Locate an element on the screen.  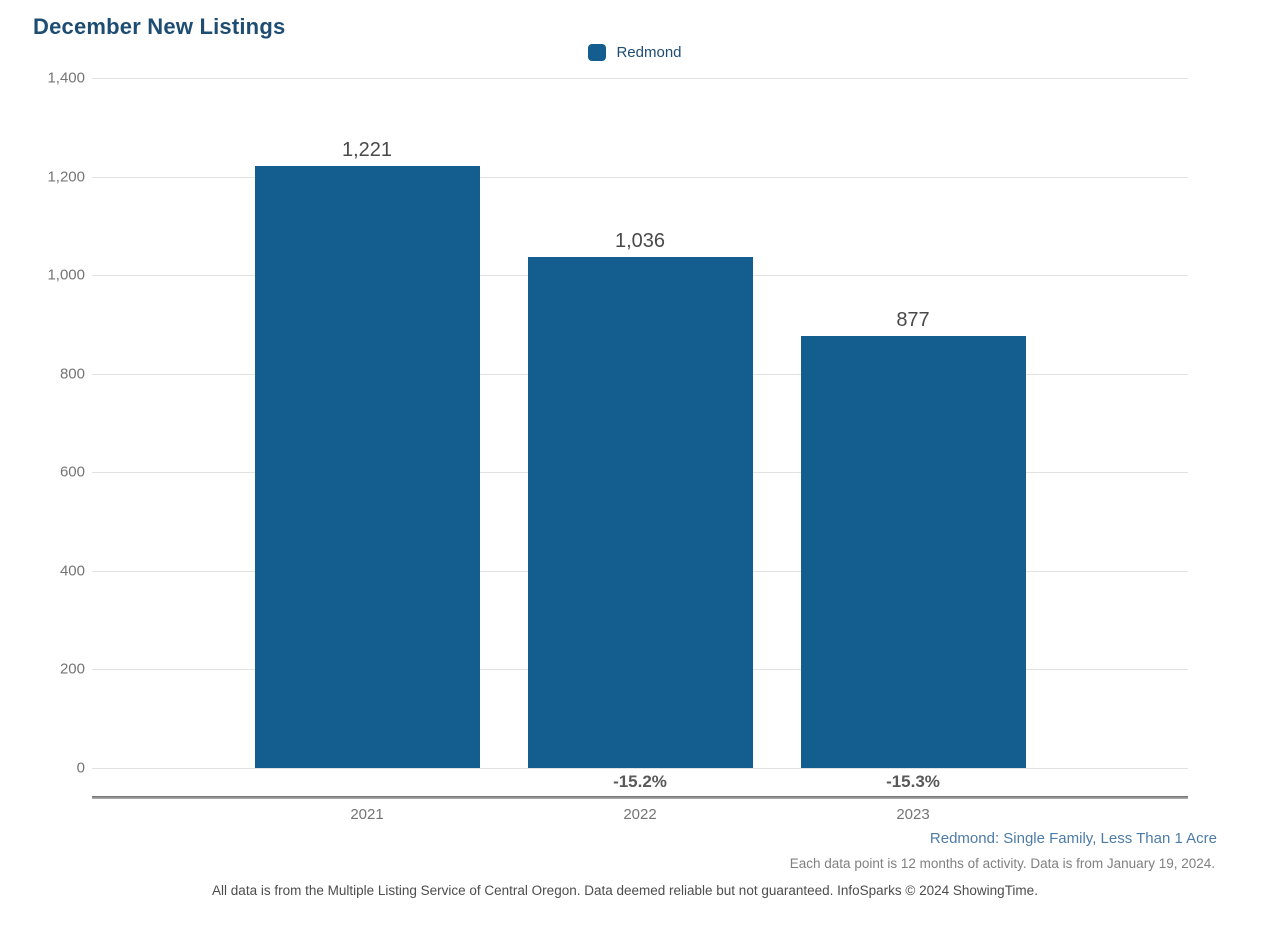
y-tick-label: 400 is located at coordinates (72, 571).